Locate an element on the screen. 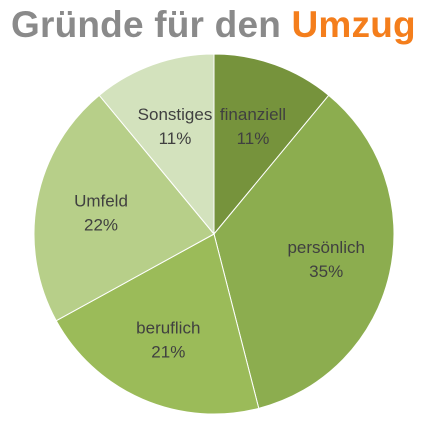 This screenshot has width=430, height=423. slice-category-label: beruflich is located at coordinates (168, 328).